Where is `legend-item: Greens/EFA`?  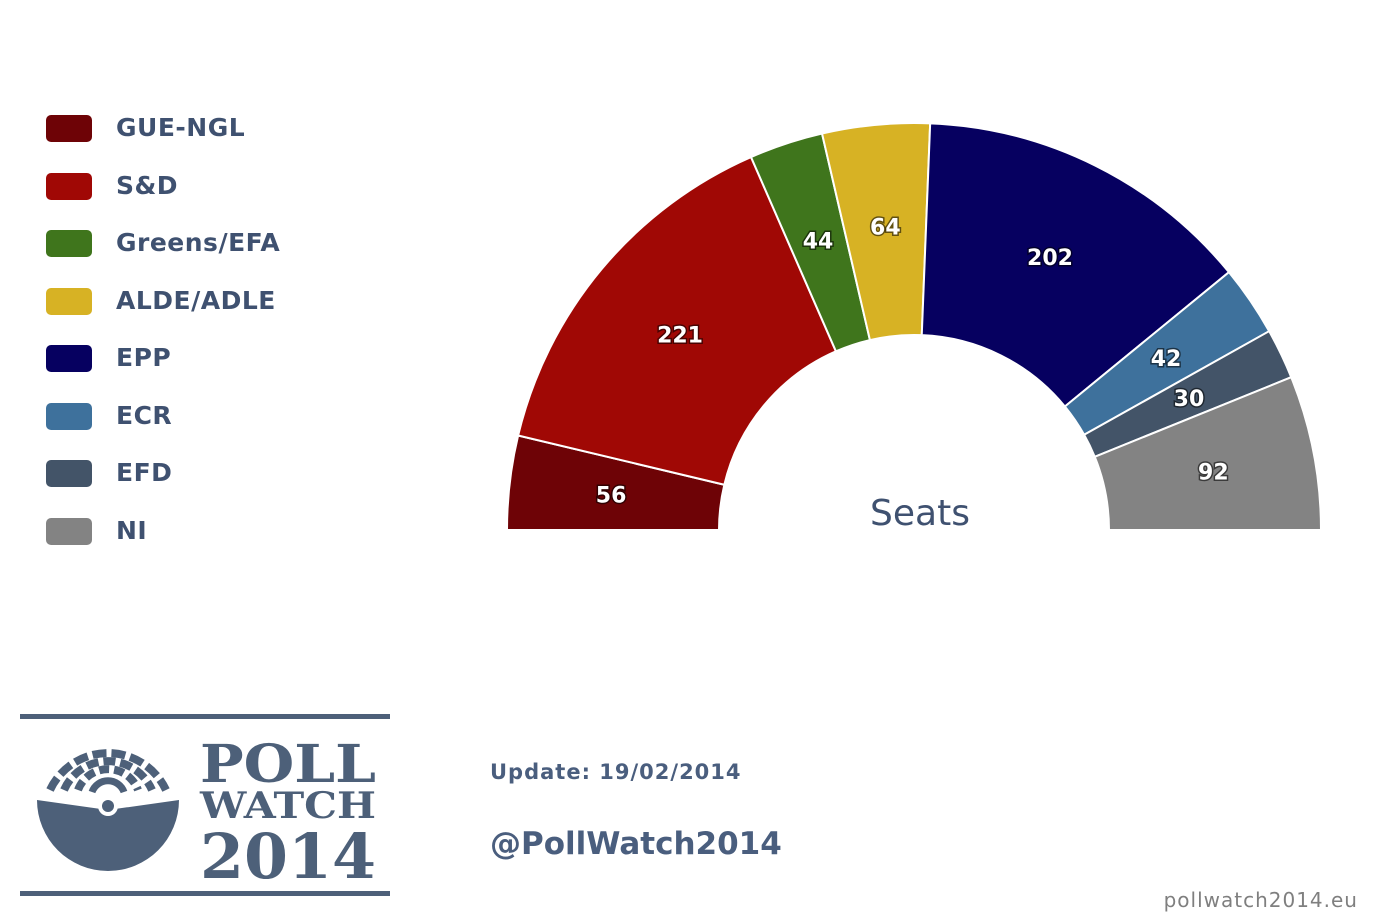 legend-item: Greens/EFA is located at coordinates (206, 243).